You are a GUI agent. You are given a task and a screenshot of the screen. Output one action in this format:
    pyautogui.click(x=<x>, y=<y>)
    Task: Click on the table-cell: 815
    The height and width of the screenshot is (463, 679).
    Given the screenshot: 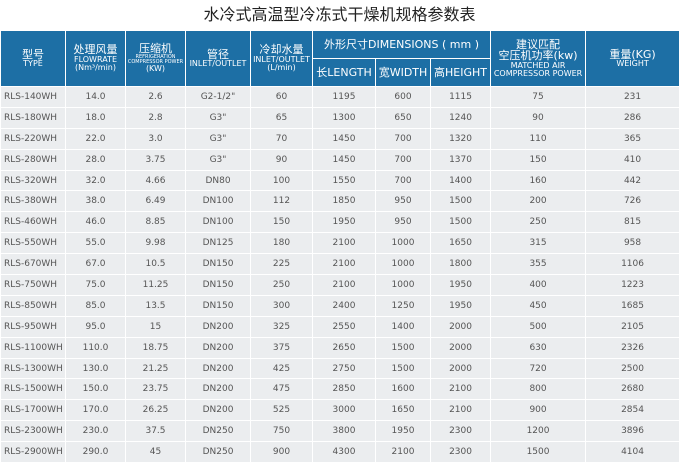 What is the action you would take?
    pyautogui.click(x=632, y=222)
    